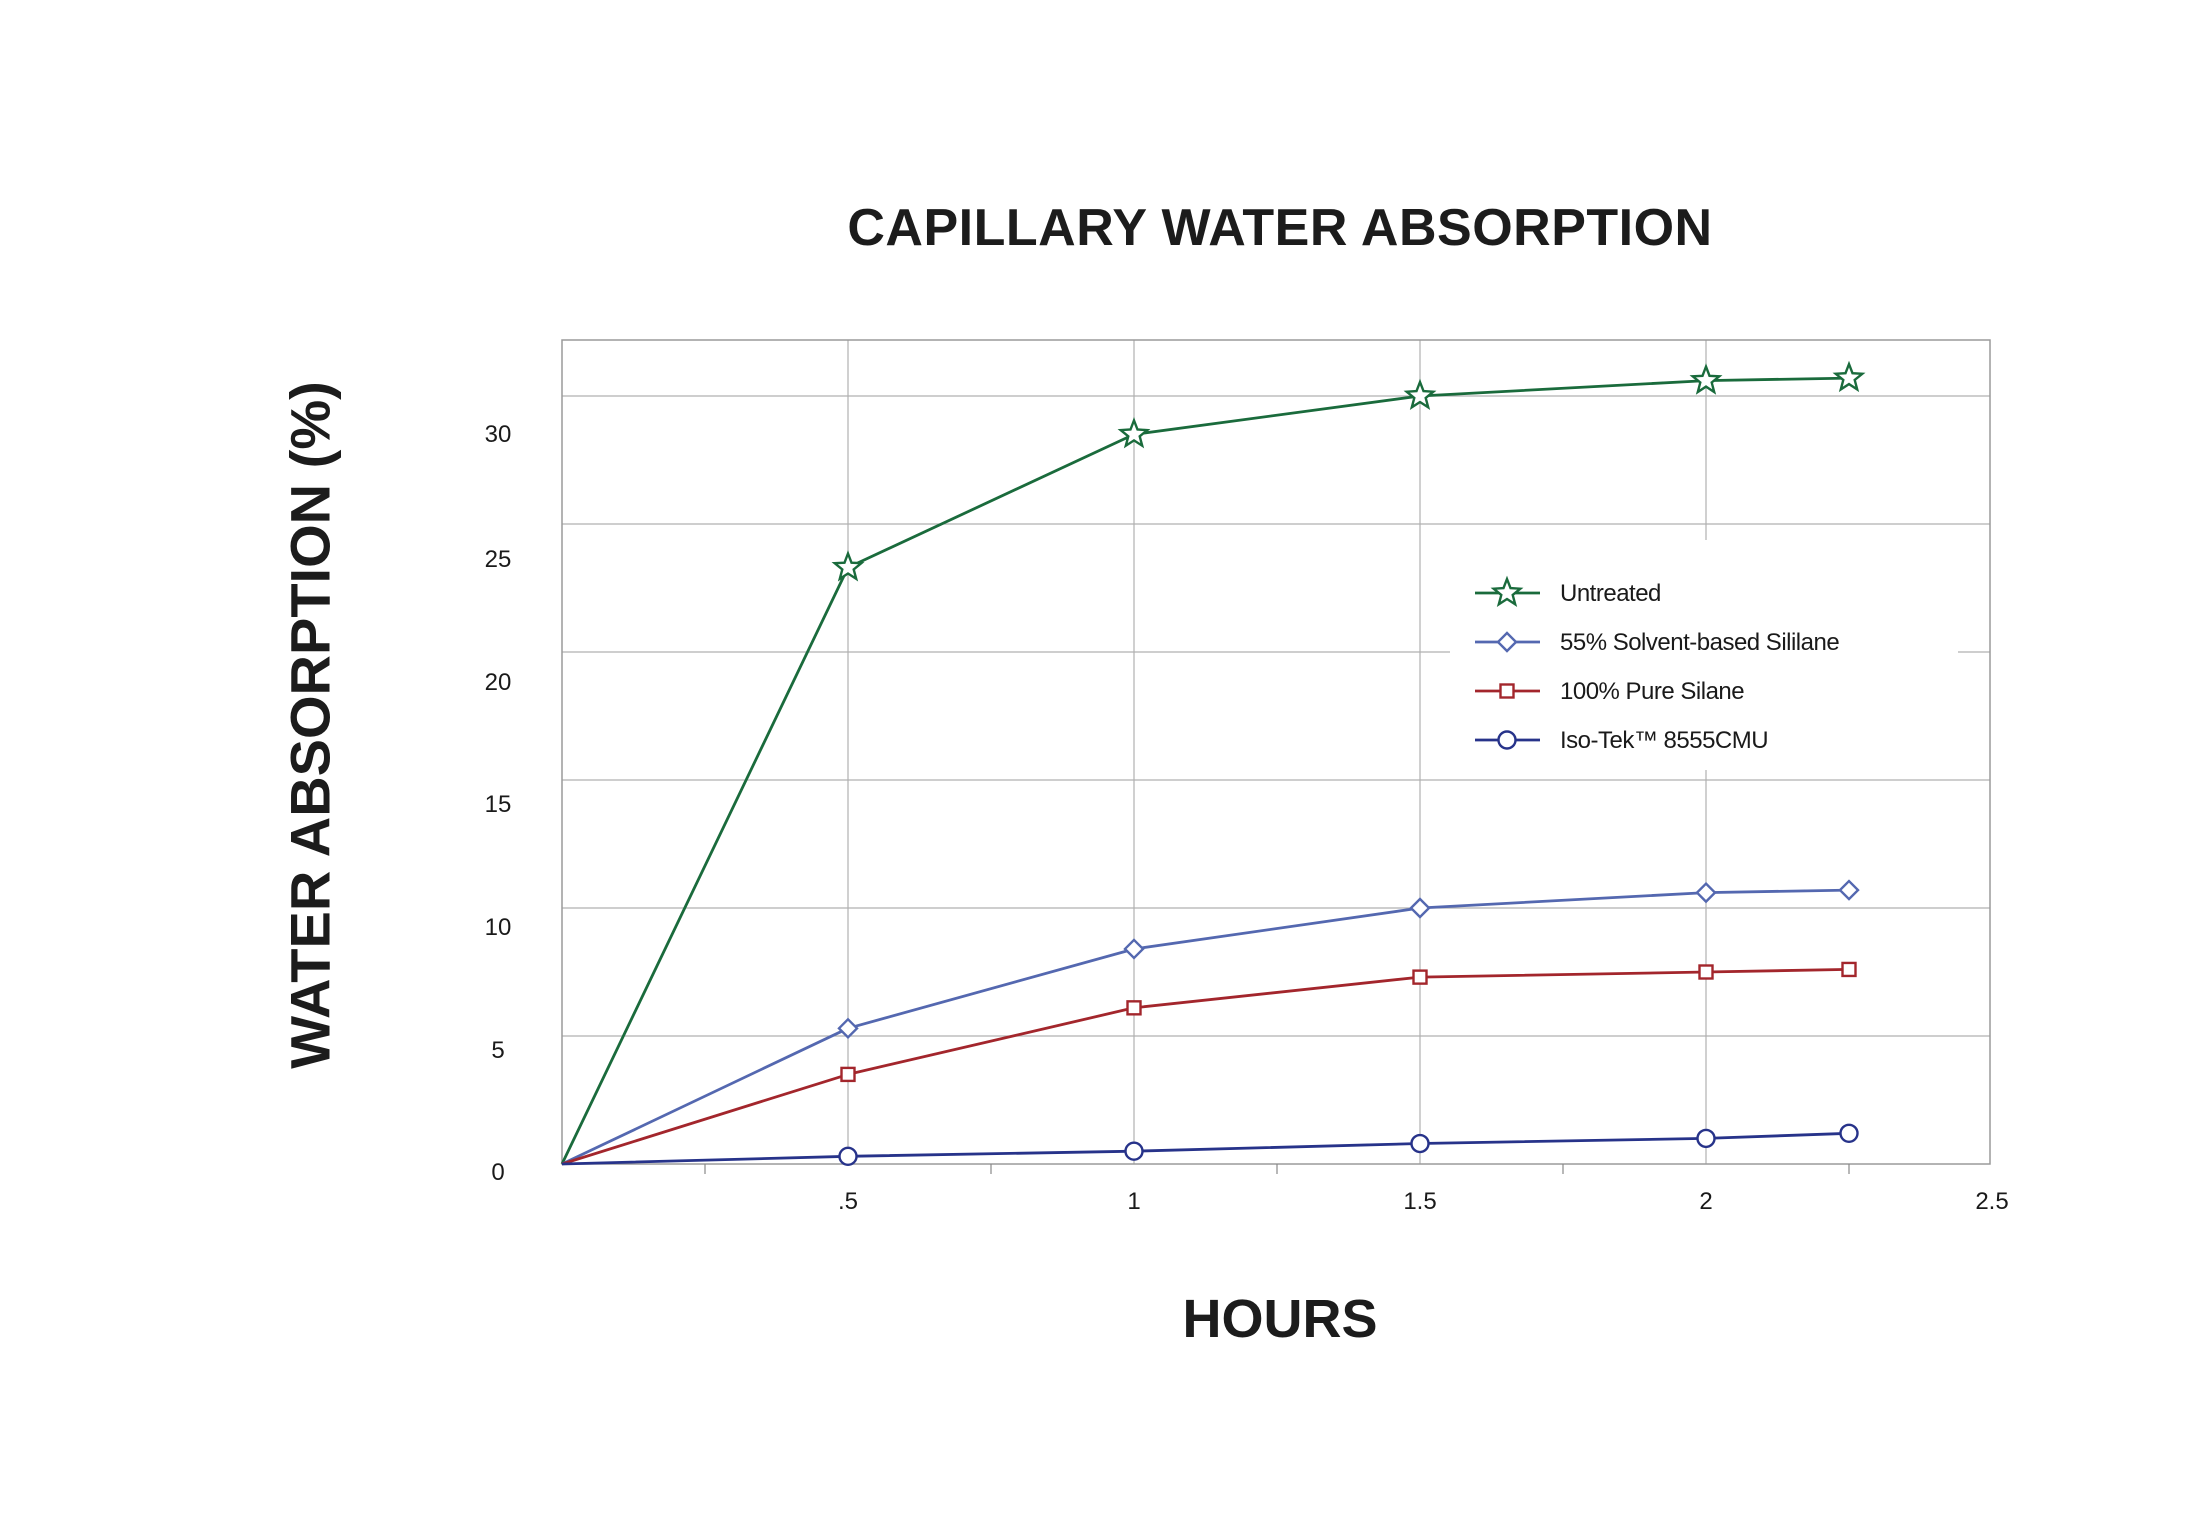  What do you see at coordinates (497, 1050) in the screenshot?
I see `y-tick-label: 5` at bounding box center [497, 1050].